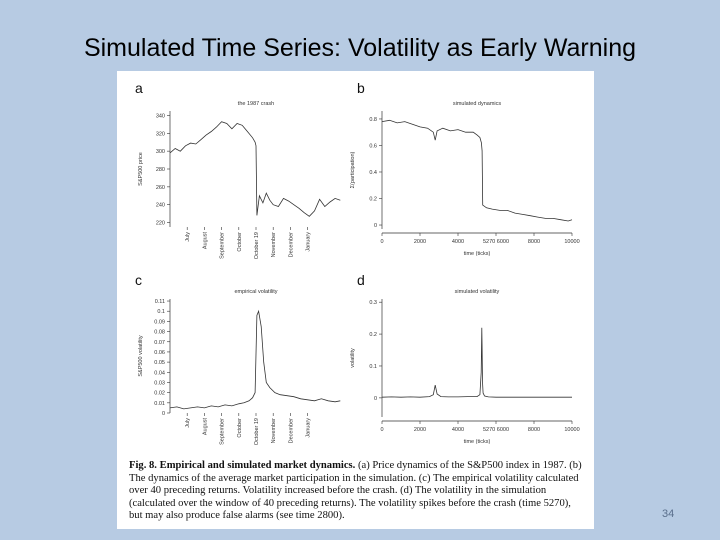  I want to click on y-tick-label: 0.8, so click(373, 120).